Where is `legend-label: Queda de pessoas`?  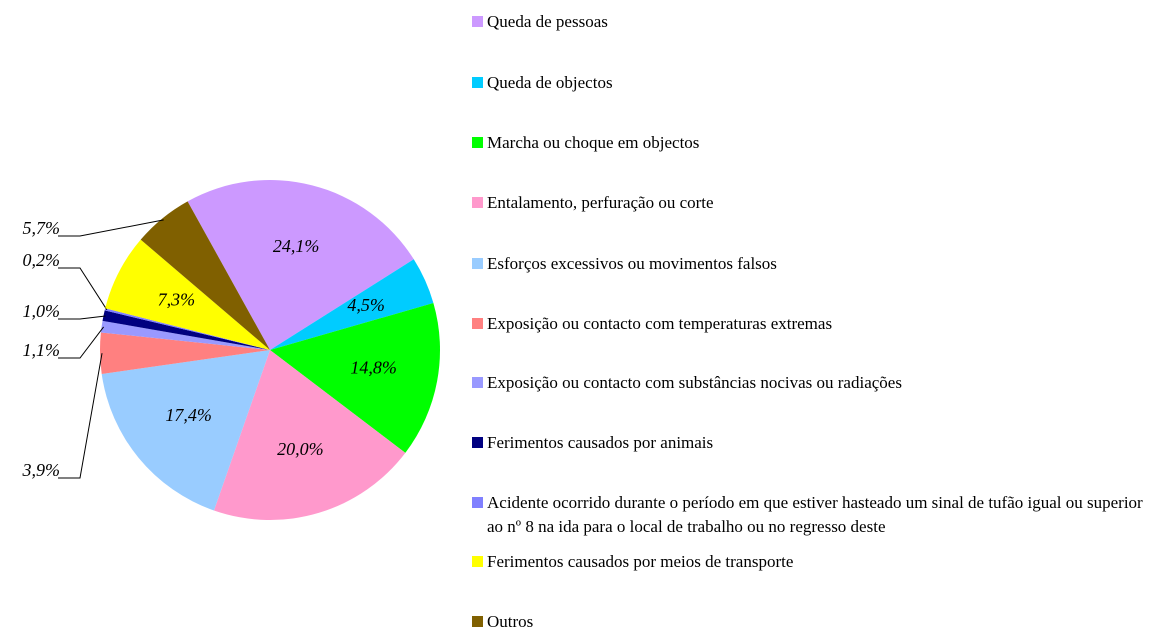
legend-label: Queda de pessoas is located at coordinates (547, 21).